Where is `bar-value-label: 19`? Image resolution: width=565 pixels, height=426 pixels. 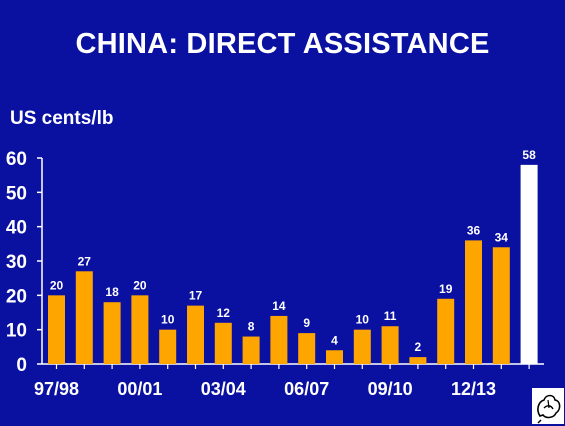 bar-value-label: 19 is located at coordinates (446, 289).